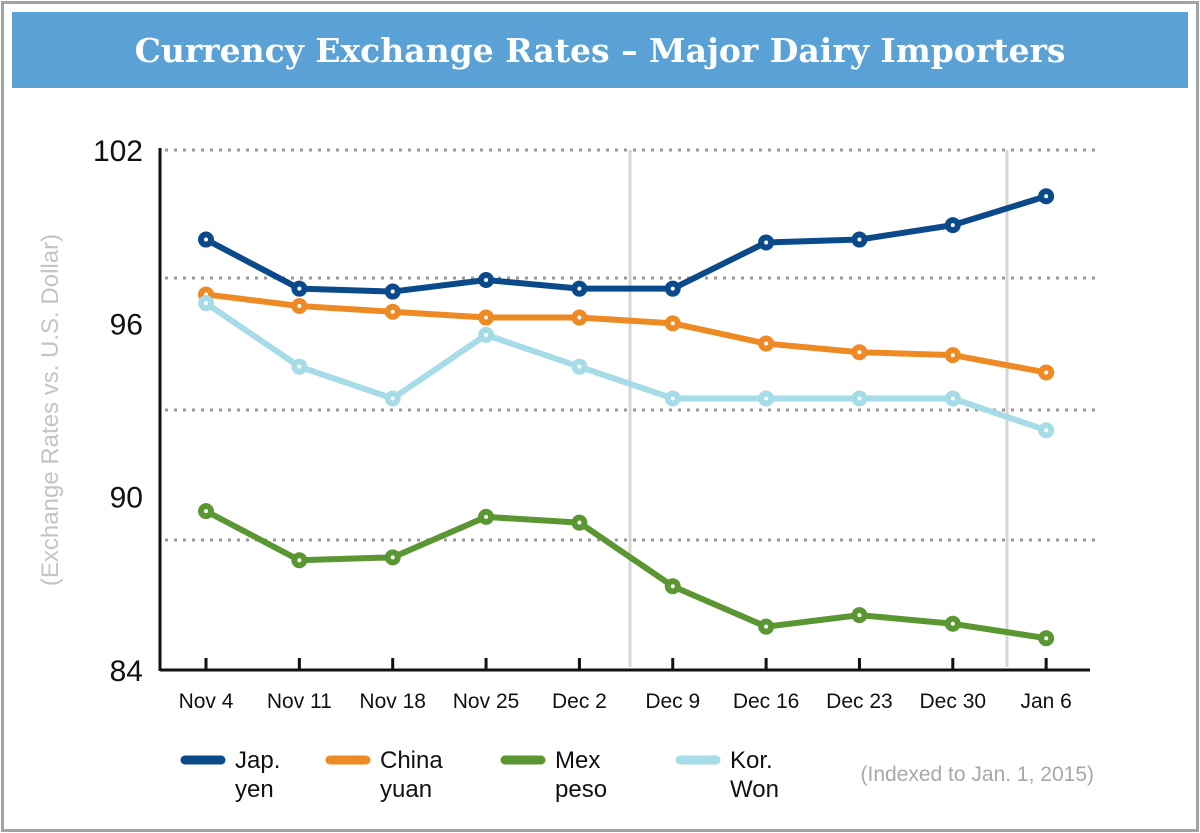 This screenshot has width=1200, height=833. Describe the element at coordinates (126, 498) in the screenshot. I see `y-tick-label: 90` at that location.